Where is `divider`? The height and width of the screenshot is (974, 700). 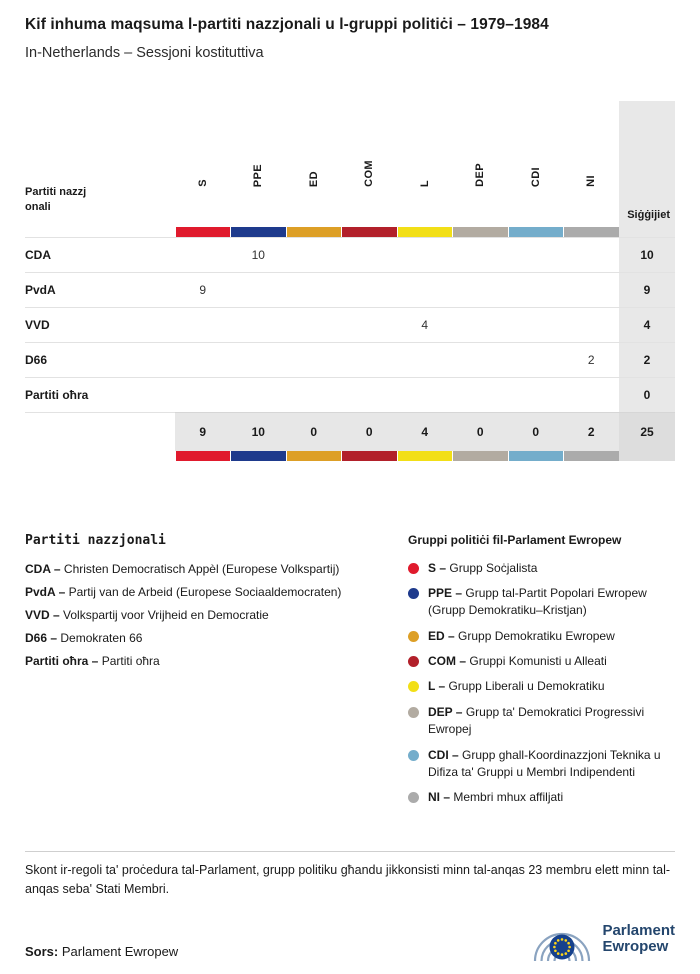 divider is located at coordinates (350, 851).